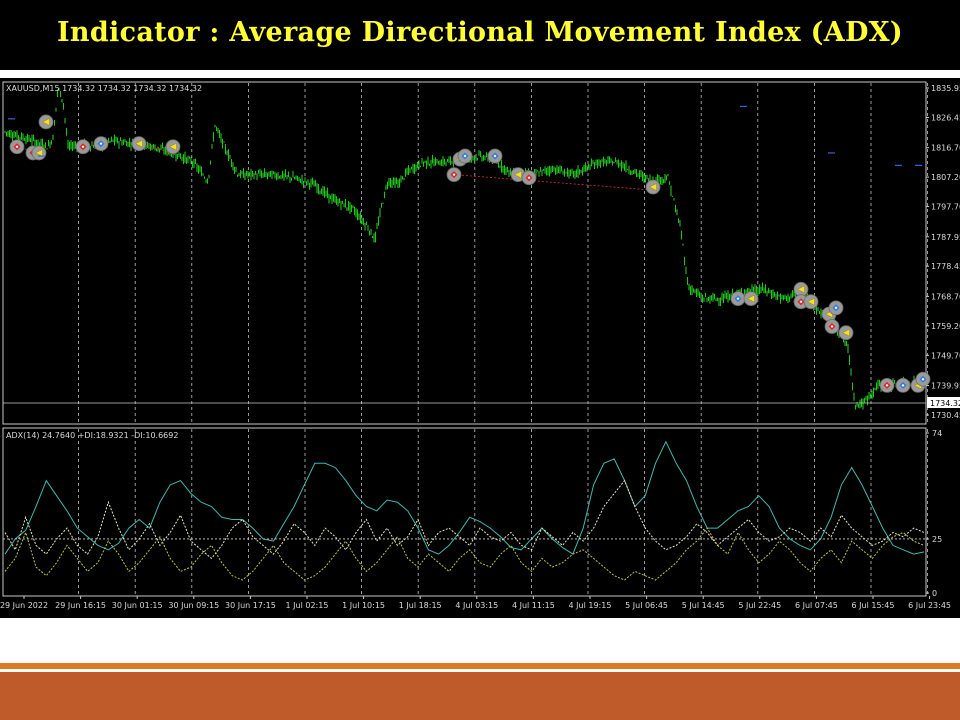 Image resolution: width=960 pixels, height=720 pixels. What do you see at coordinates (929, 605) in the screenshot?
I see `time-tick-label: 6 Jul 23:45` at bounding box center [929, 605].